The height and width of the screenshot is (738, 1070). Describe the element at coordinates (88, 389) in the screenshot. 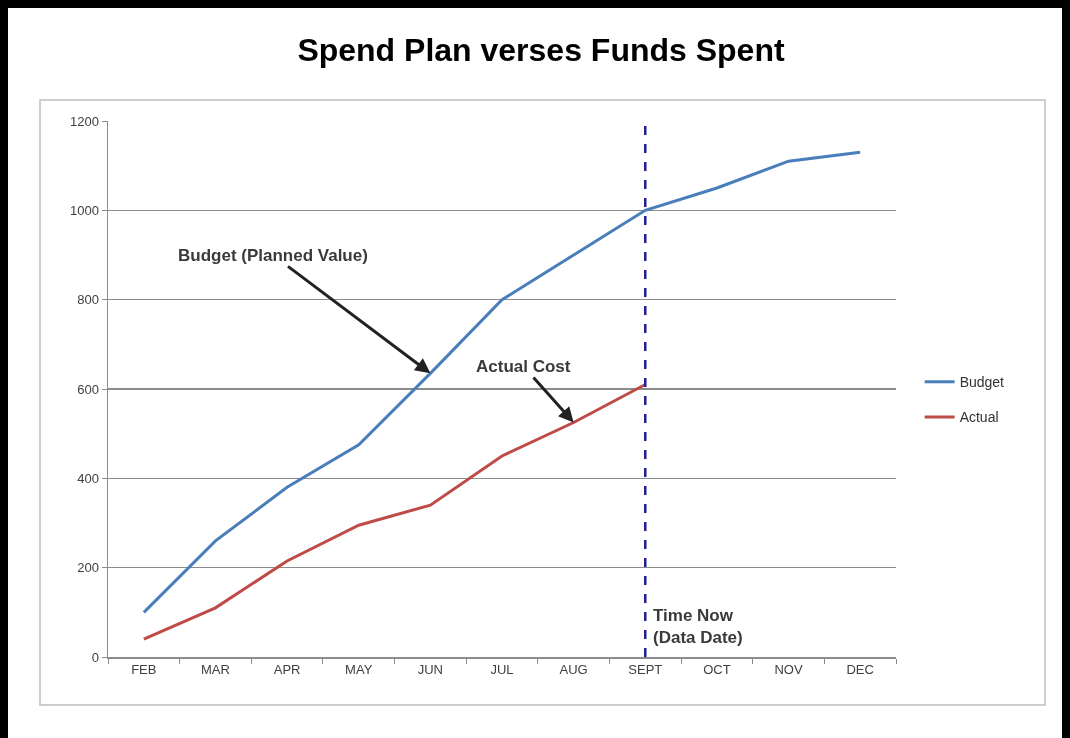

I see `y-tick-label: 600` at that location.